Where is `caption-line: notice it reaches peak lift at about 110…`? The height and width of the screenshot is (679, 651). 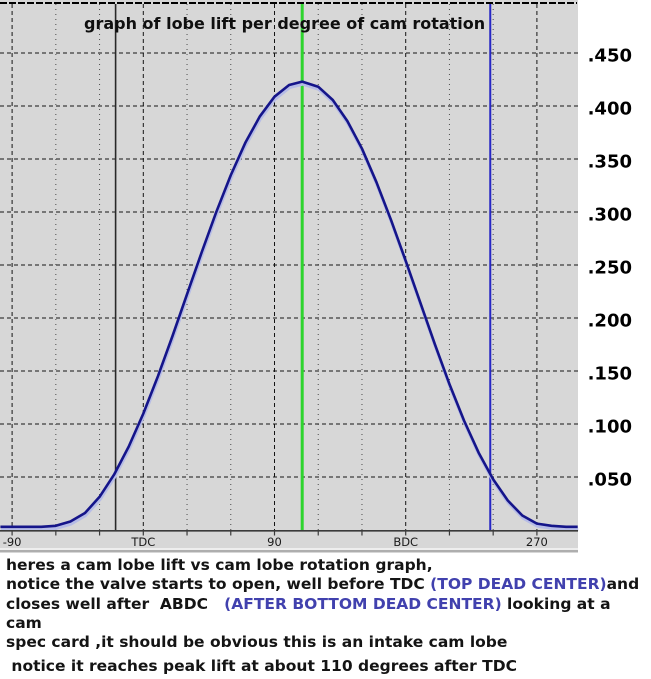
caption-line: notice it reaches peak lift at about 110… is located at coordinates (328, 666).